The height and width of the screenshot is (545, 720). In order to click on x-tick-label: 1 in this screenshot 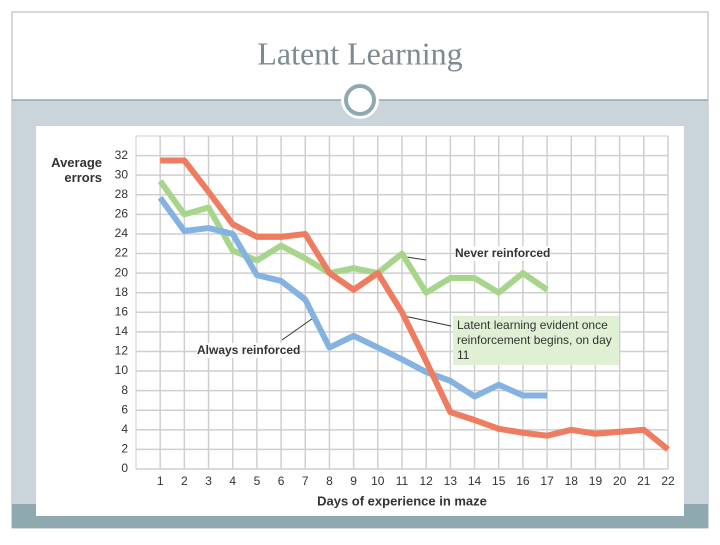, I will do `click(160, 481)`.